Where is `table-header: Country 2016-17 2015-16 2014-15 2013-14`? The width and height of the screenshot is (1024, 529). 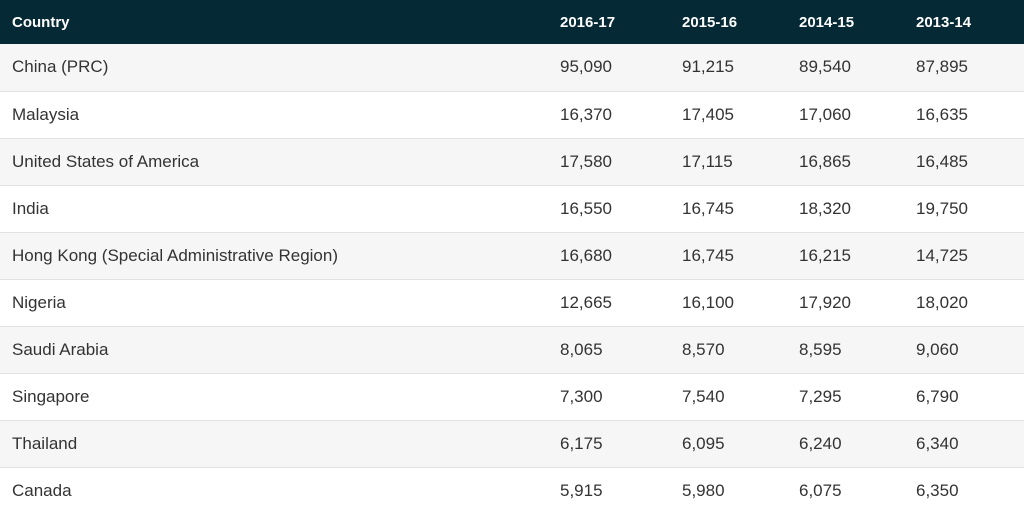
table-header: Country 2016-17 2015-16 2014-15 2013-14 is located at coordinates (512, 22).